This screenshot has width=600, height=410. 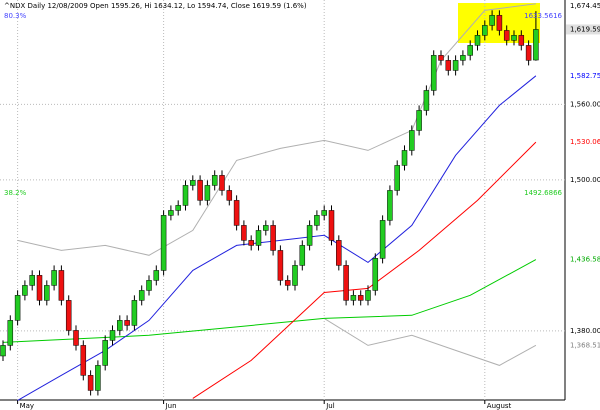 What do you see at coordinates (15, 193) in the screenshot?
I see `fib-percent: 38.2%` at bounding box center [15, 193].